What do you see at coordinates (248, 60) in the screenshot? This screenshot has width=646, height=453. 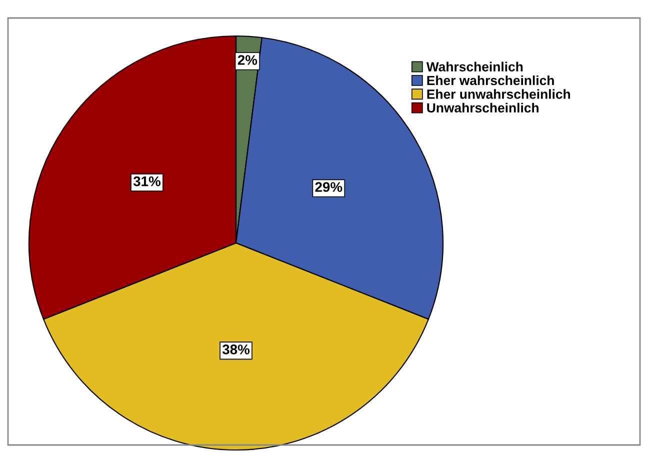 I see `data-label: 2%` at bounding box center [248, 60].